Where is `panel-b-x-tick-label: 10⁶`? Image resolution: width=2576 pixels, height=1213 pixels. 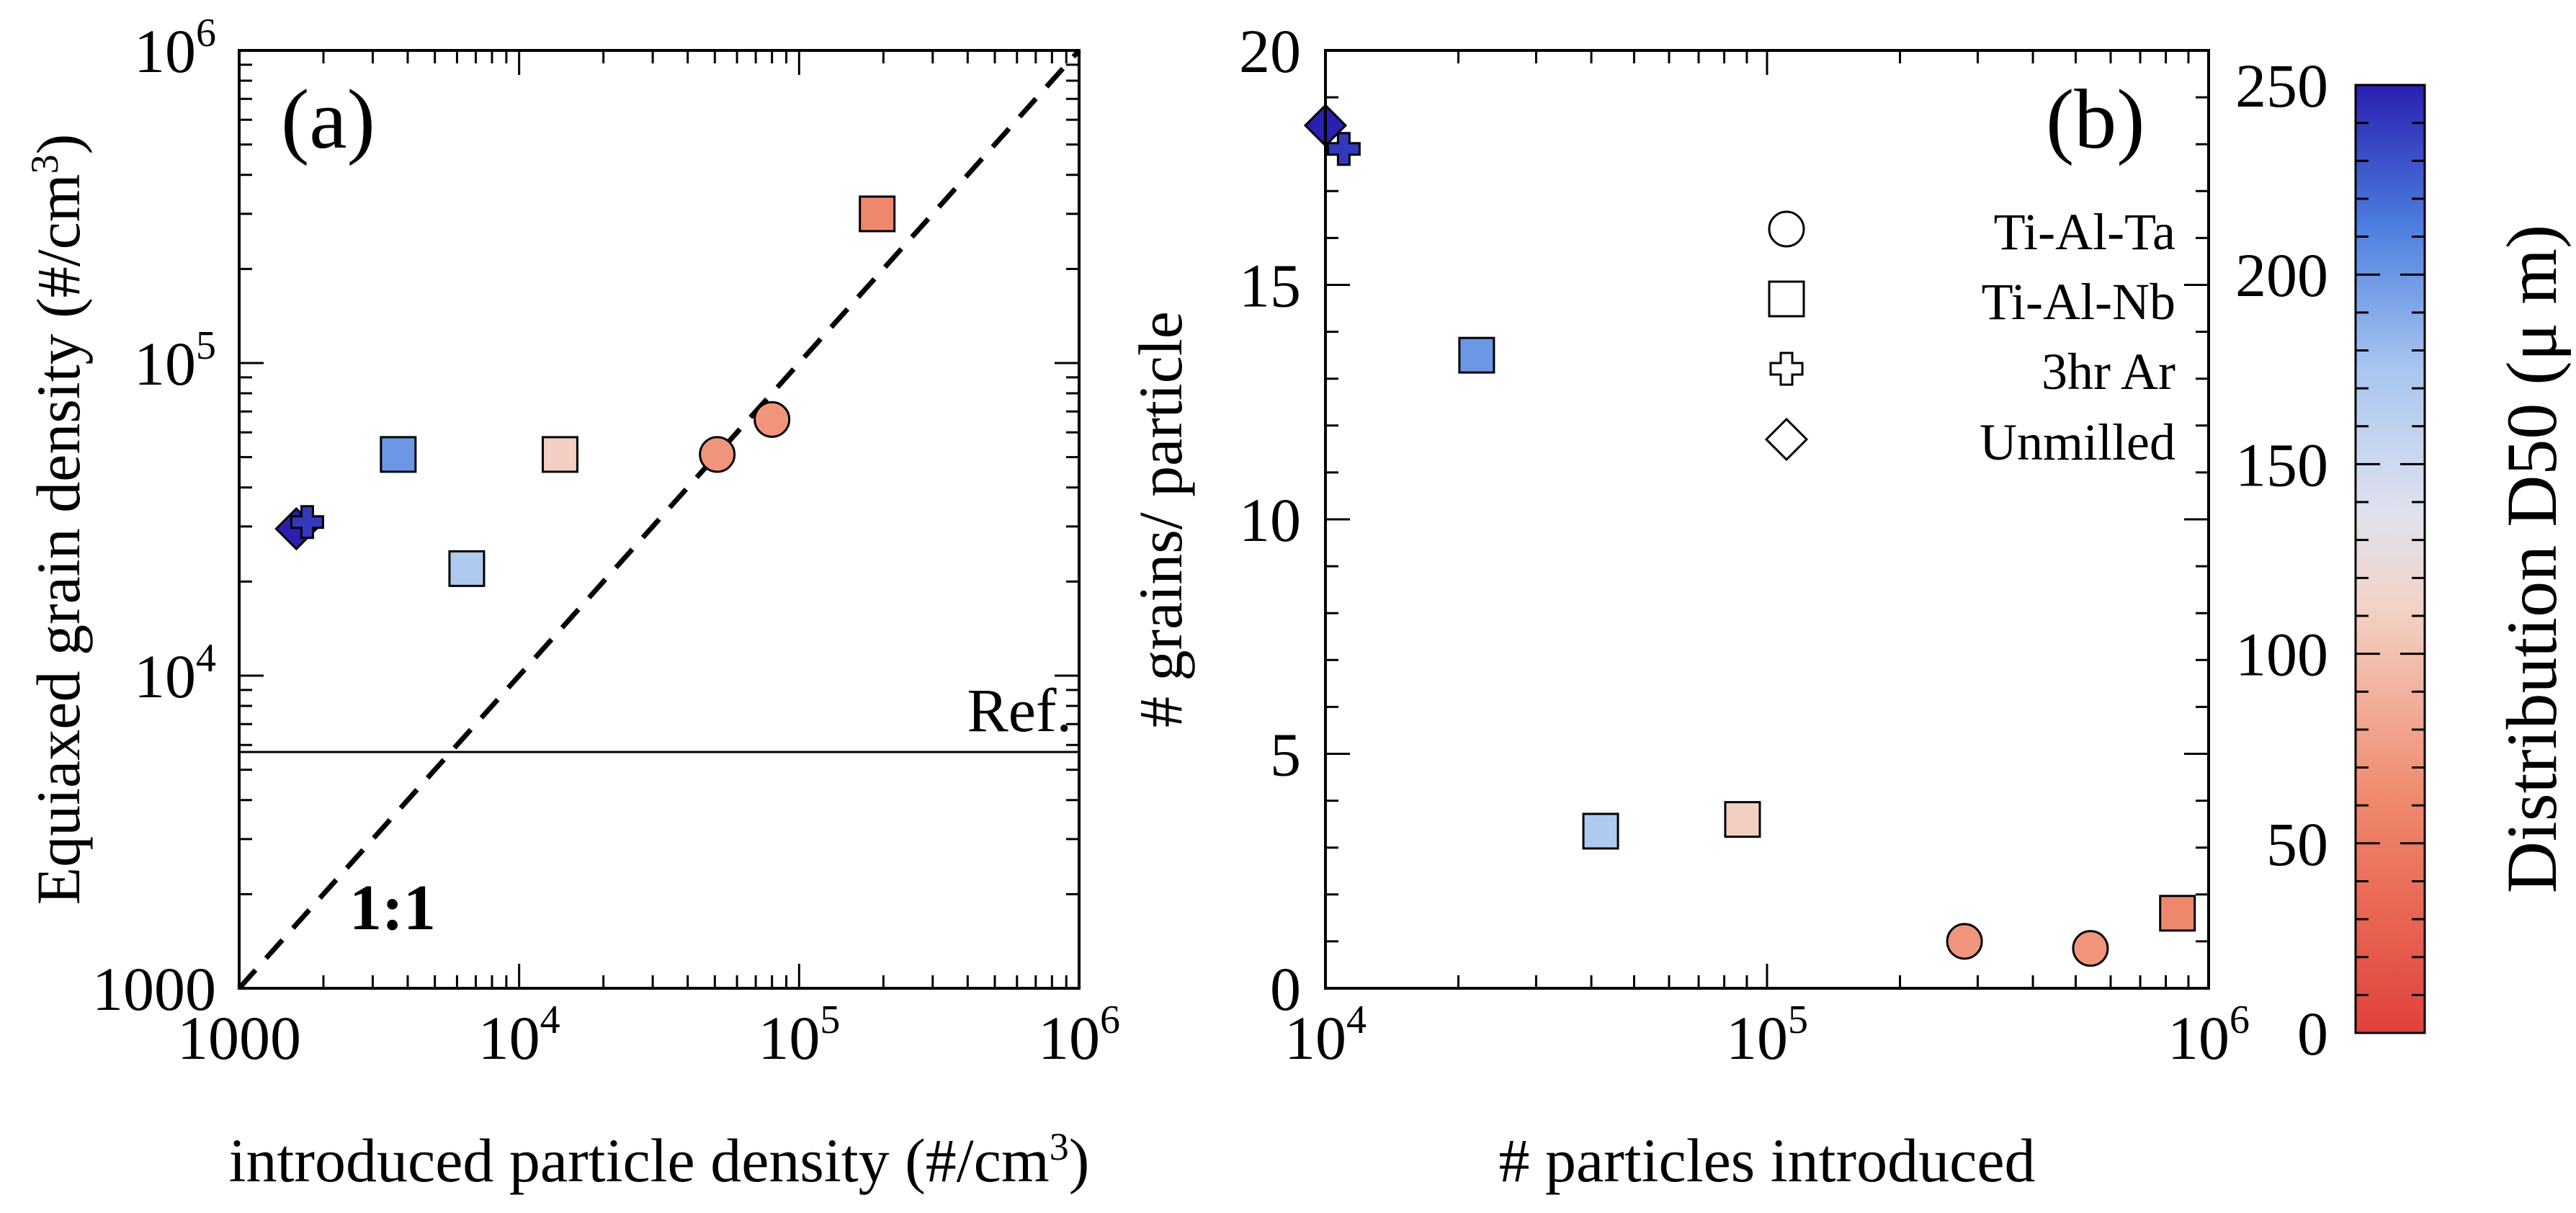
panel-b-x-tick-label: 10⁶ is located at coordinates (2209, 1035).